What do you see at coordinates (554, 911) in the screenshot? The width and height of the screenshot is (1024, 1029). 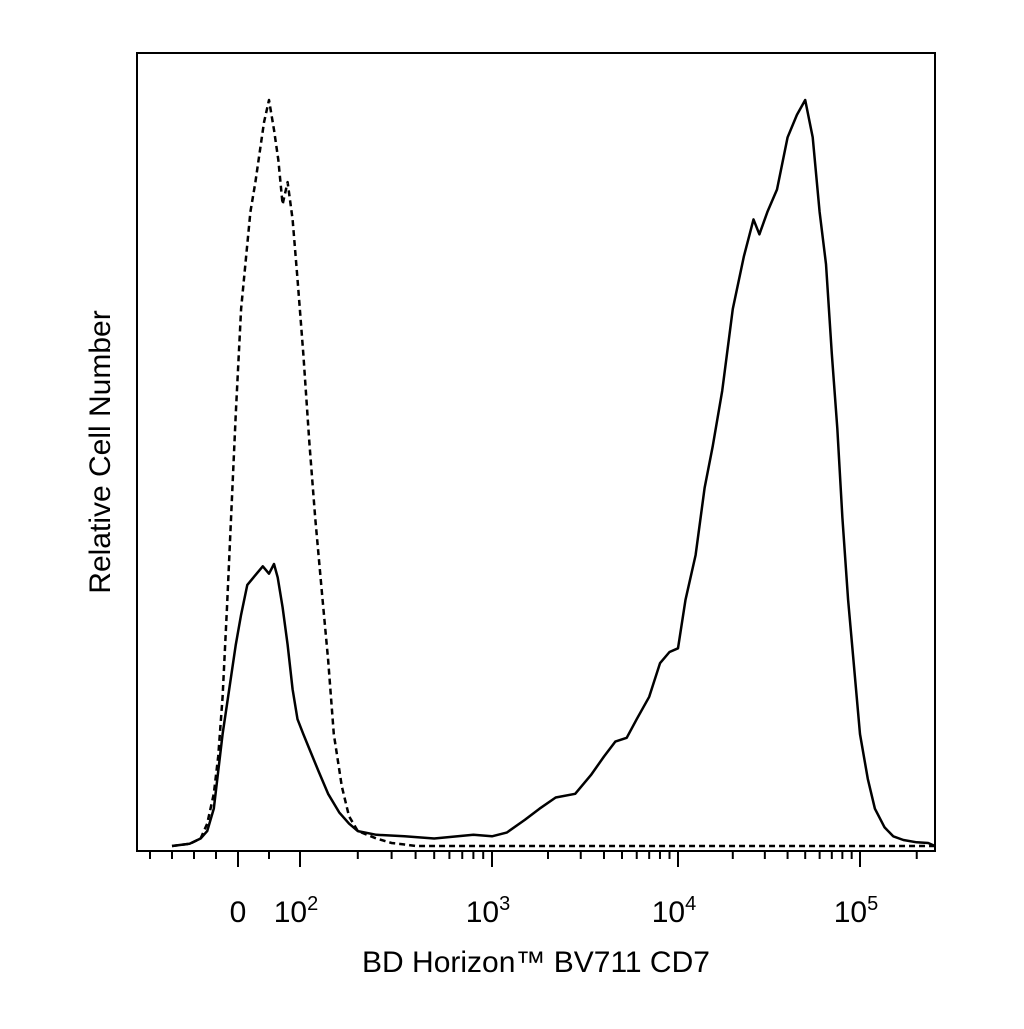 I see `x-axis-tick-labels: 0 10² 10³ 10⁴ 10⁵` at bounding box center [554, 911].